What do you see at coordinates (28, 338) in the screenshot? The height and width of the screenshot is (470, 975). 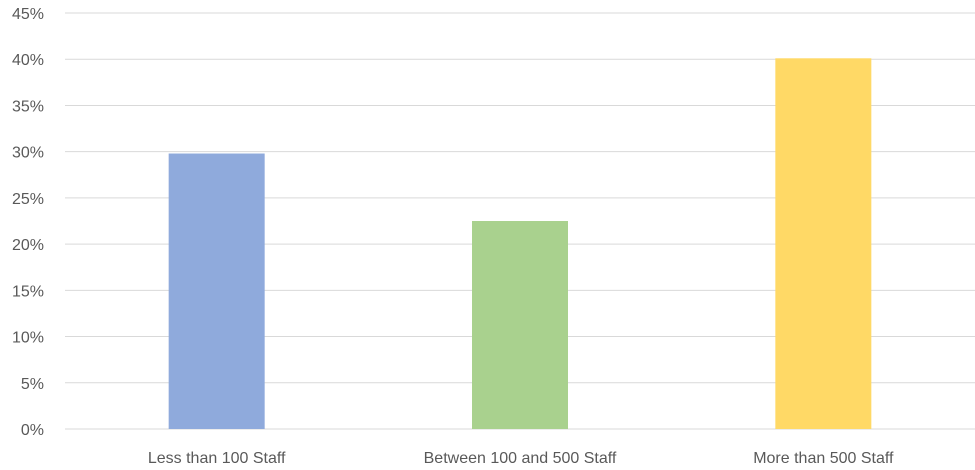 I see `y-tick-label: 10%` at bounding box center [28, 338].